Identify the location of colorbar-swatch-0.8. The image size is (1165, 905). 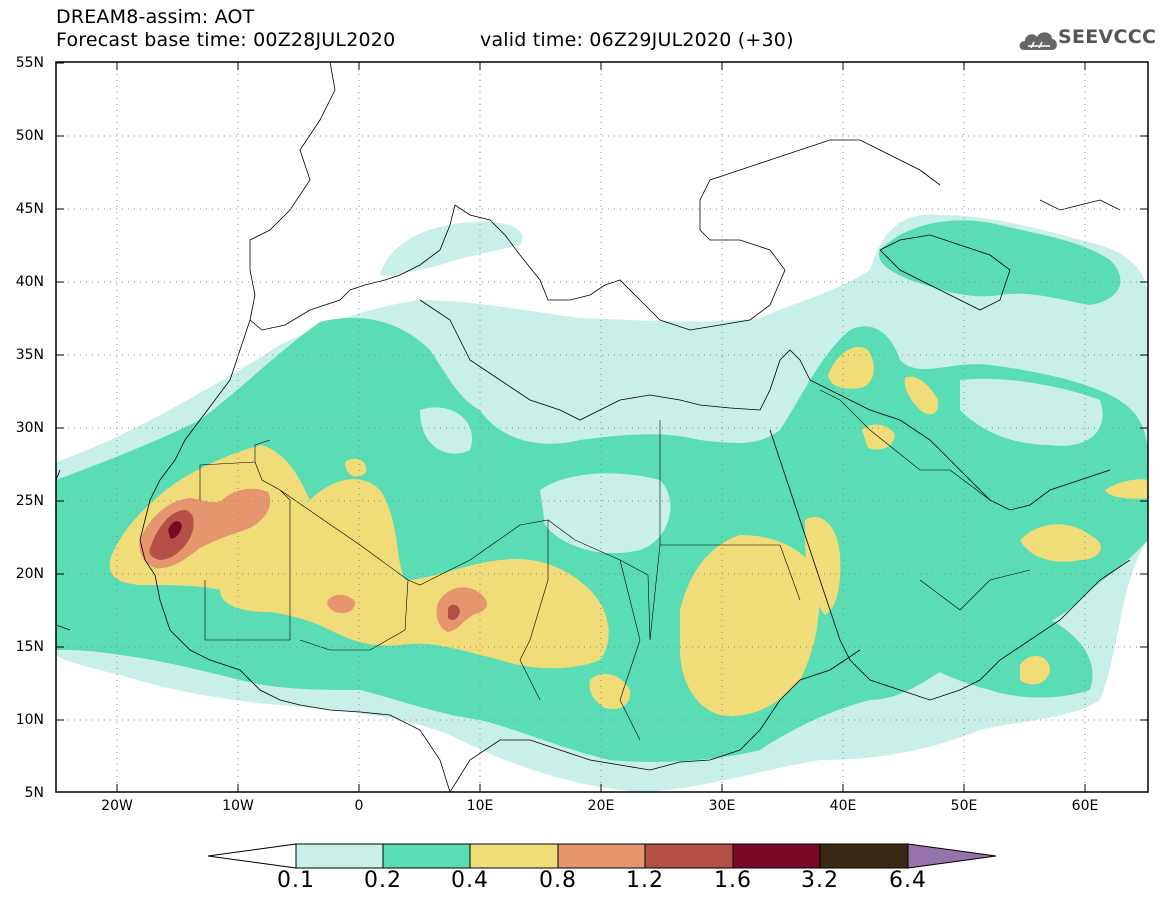
(601, 856).